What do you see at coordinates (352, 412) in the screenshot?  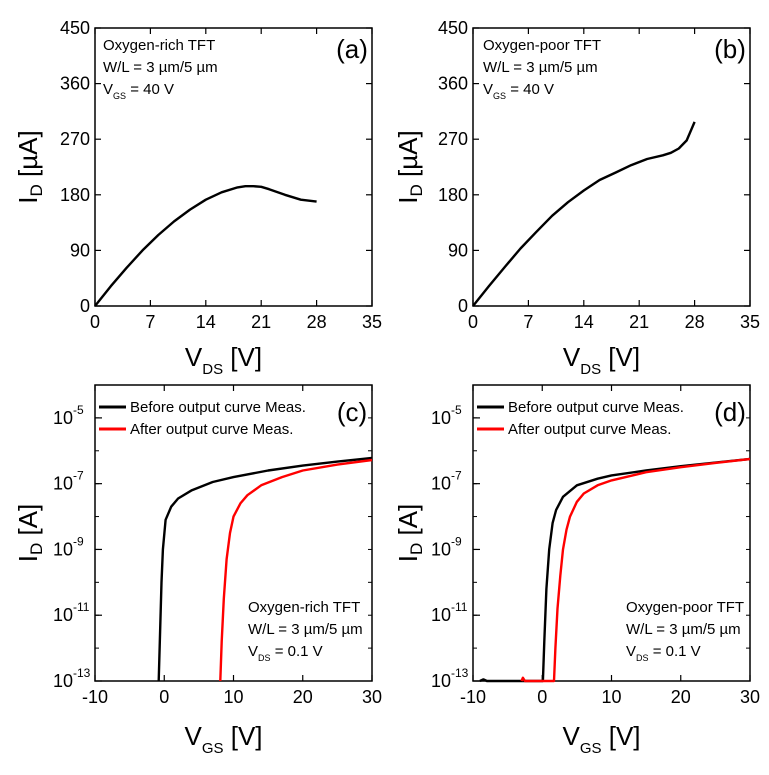 I see `panel-label: (c)` at bounding box center [352, 412].